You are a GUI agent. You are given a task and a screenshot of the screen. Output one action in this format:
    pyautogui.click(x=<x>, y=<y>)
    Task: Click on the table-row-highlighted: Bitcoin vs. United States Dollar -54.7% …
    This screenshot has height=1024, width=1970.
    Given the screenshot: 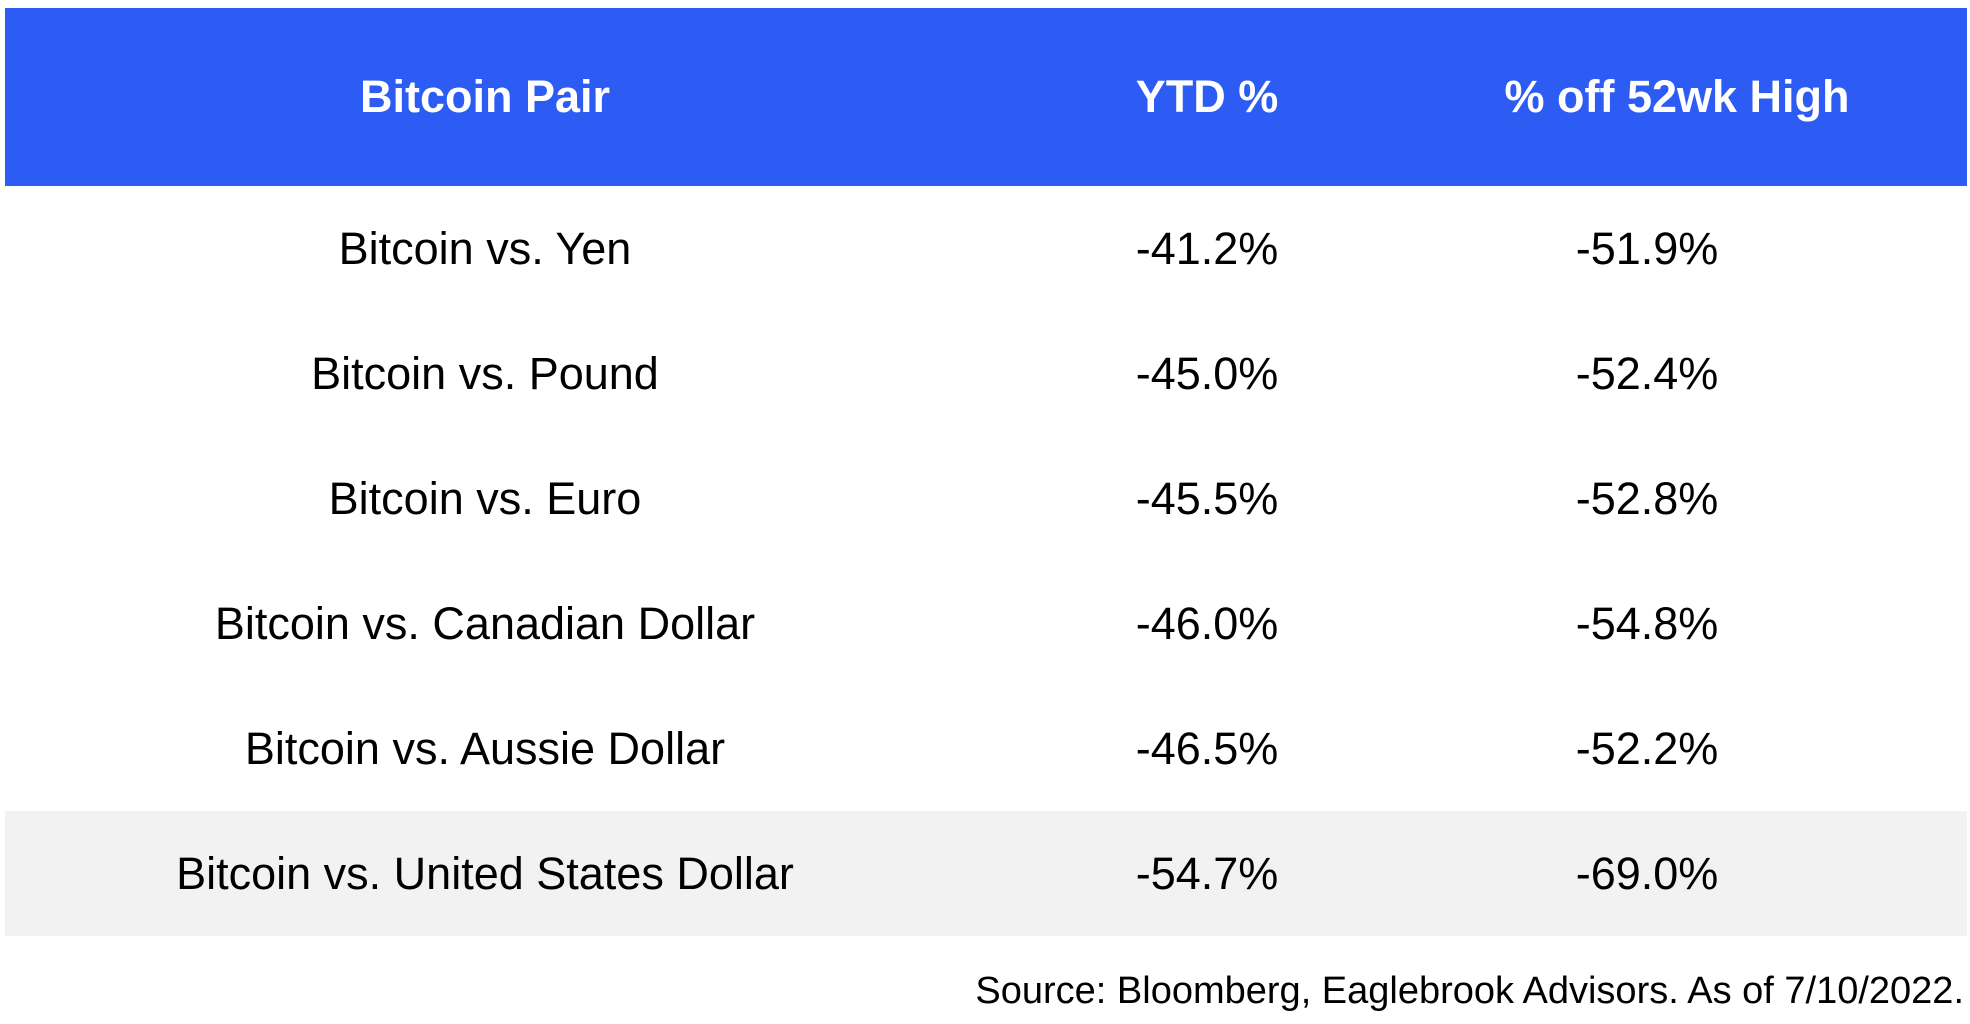 What is the action you would take?
    pyautogui.click(x=986, y=873)
    